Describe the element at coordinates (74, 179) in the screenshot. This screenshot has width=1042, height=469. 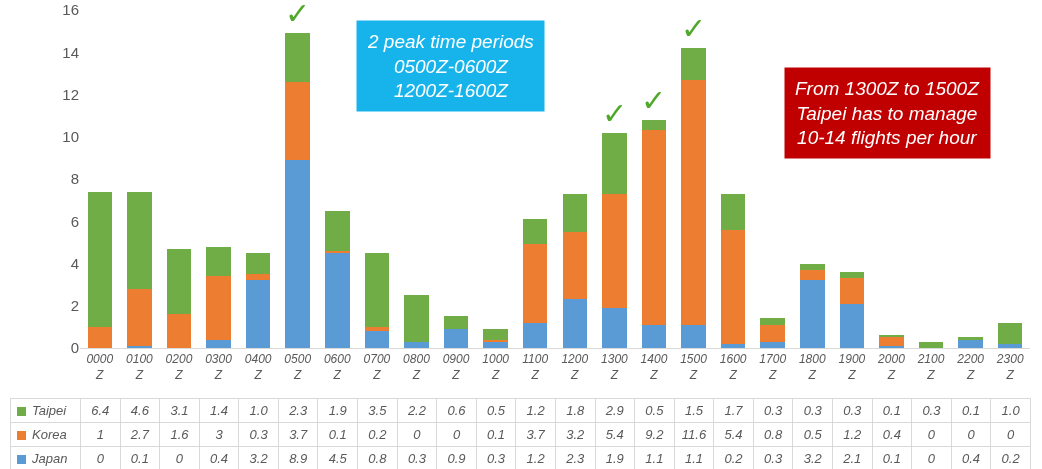
I see `y-tick-label: 8` at that location.